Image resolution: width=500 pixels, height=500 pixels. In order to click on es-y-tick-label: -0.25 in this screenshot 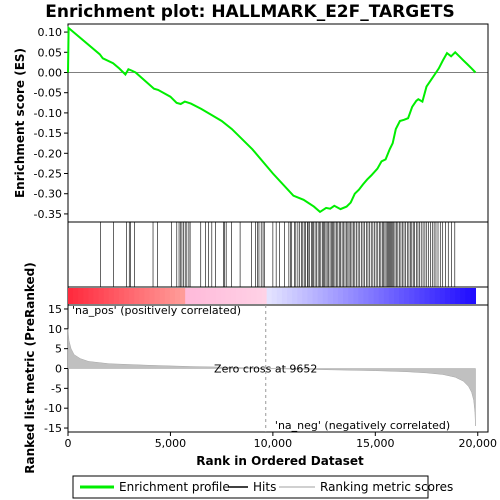, I will do `click(48, 174)`.